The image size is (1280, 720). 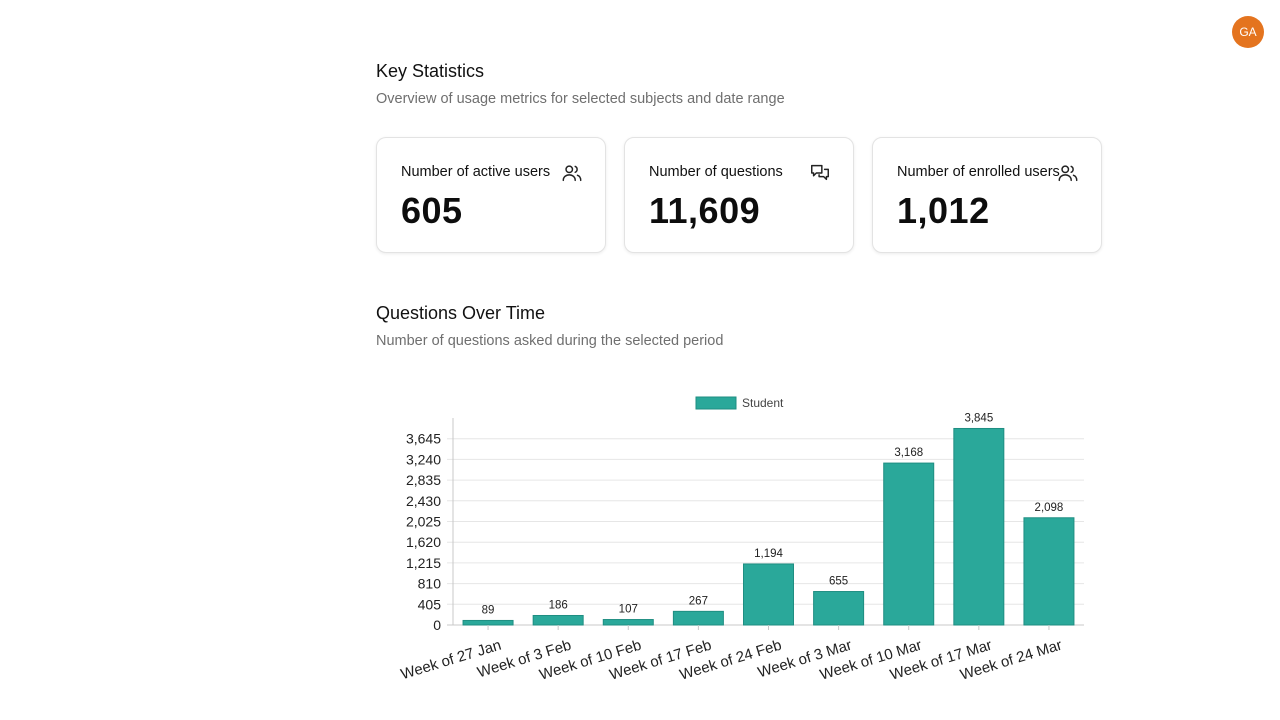 What do you see at coordinates (423, 542) in the screenshot?
I see `y-tick-label: 1,620` at bounding box center [423, 542].